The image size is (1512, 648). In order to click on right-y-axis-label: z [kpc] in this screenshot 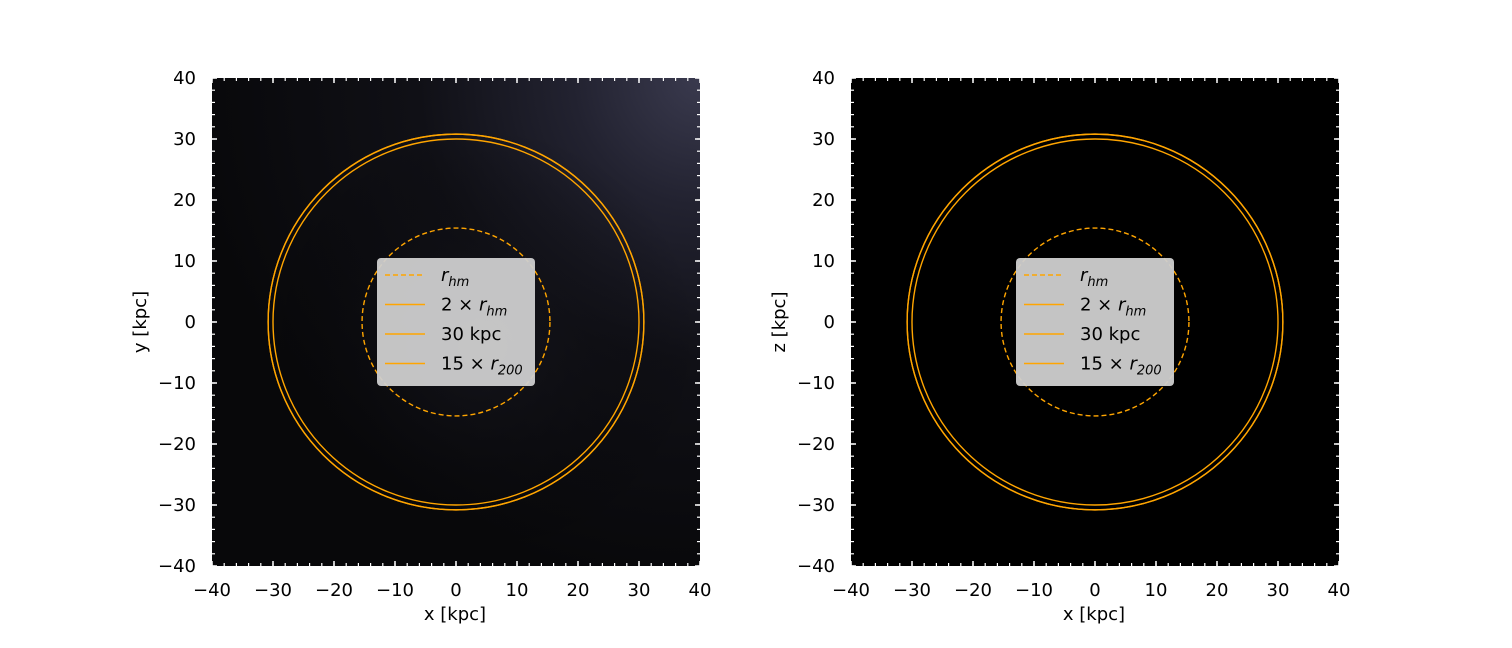, I will do `click(779, 322)`.